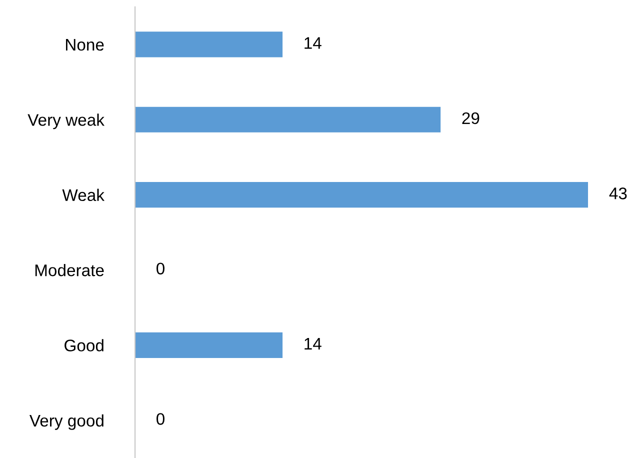 This screenshot has height=458, width=631. What do you see at coordinates (69, 270) in the screenshot?
I see `y-tick-label: Moderate` at bounding box center [69, 270].